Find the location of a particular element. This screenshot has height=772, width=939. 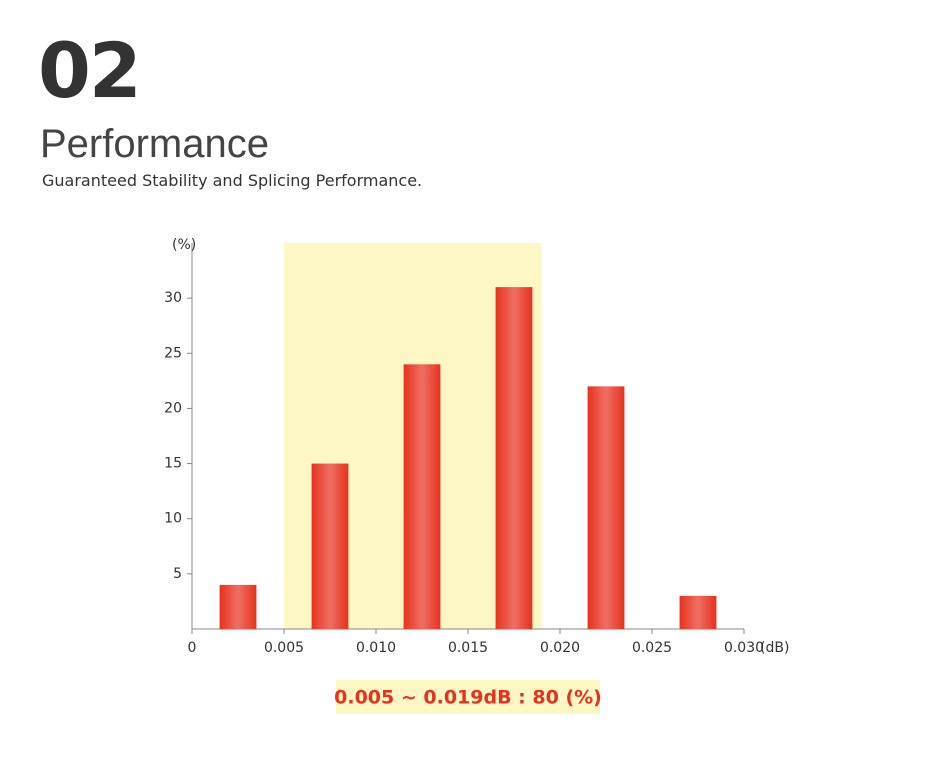

annotation-box is located at coordinates (468, 697).